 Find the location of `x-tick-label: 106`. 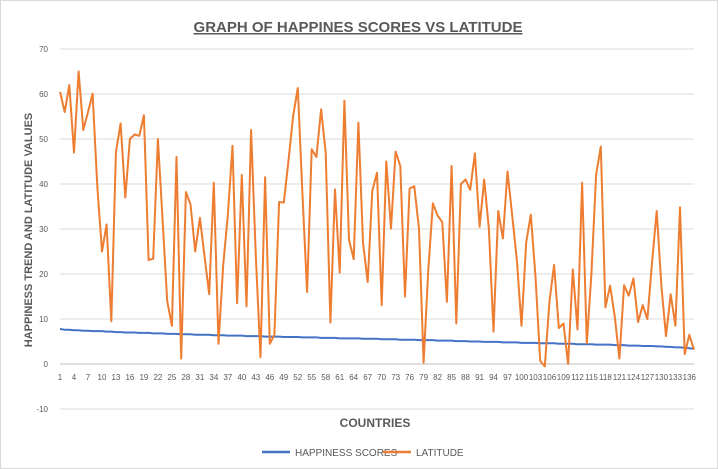

x-tick-label: 106 is located at coordinates (550, 377).